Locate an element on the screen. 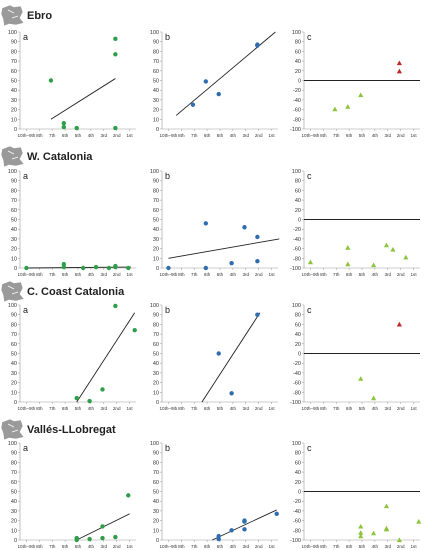 This screenshot has width=424, height=550. region-title: Ebro is located at coordinates (39, 16).